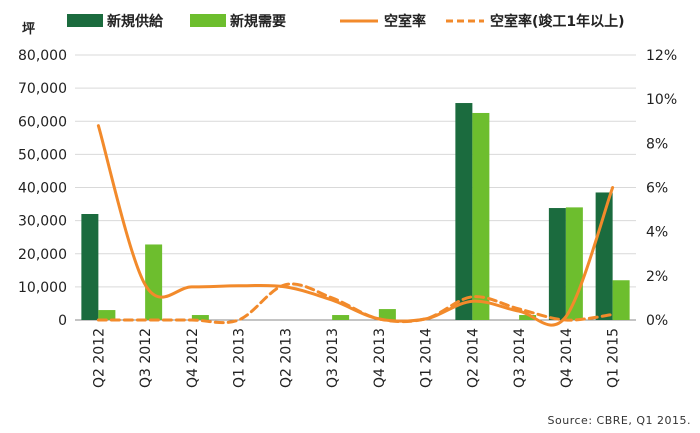 The image size is (700, 433). What do you see at coordinates (42, 189) in the screenshot?
I see `y-tick-label: 40,000` at bounding box center [42, 189].